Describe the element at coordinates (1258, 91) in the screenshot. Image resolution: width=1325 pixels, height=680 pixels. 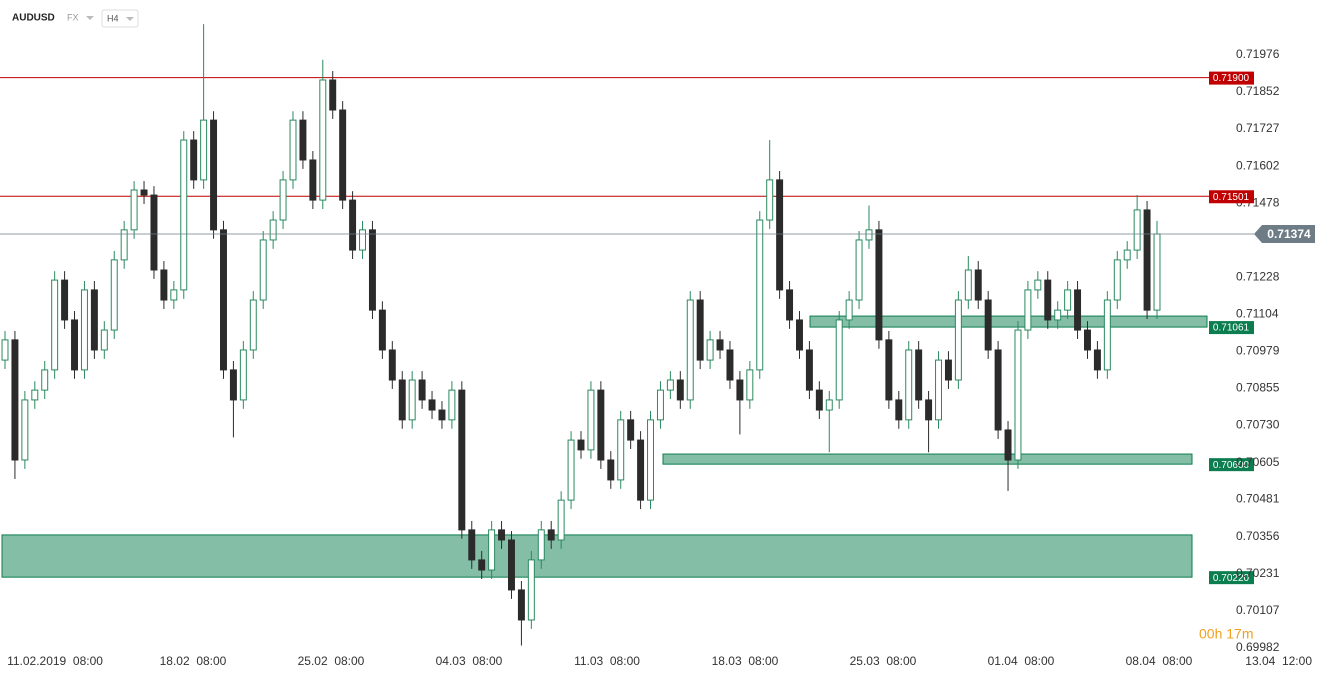
I see `y-tick-label: 0.71852` at that location.